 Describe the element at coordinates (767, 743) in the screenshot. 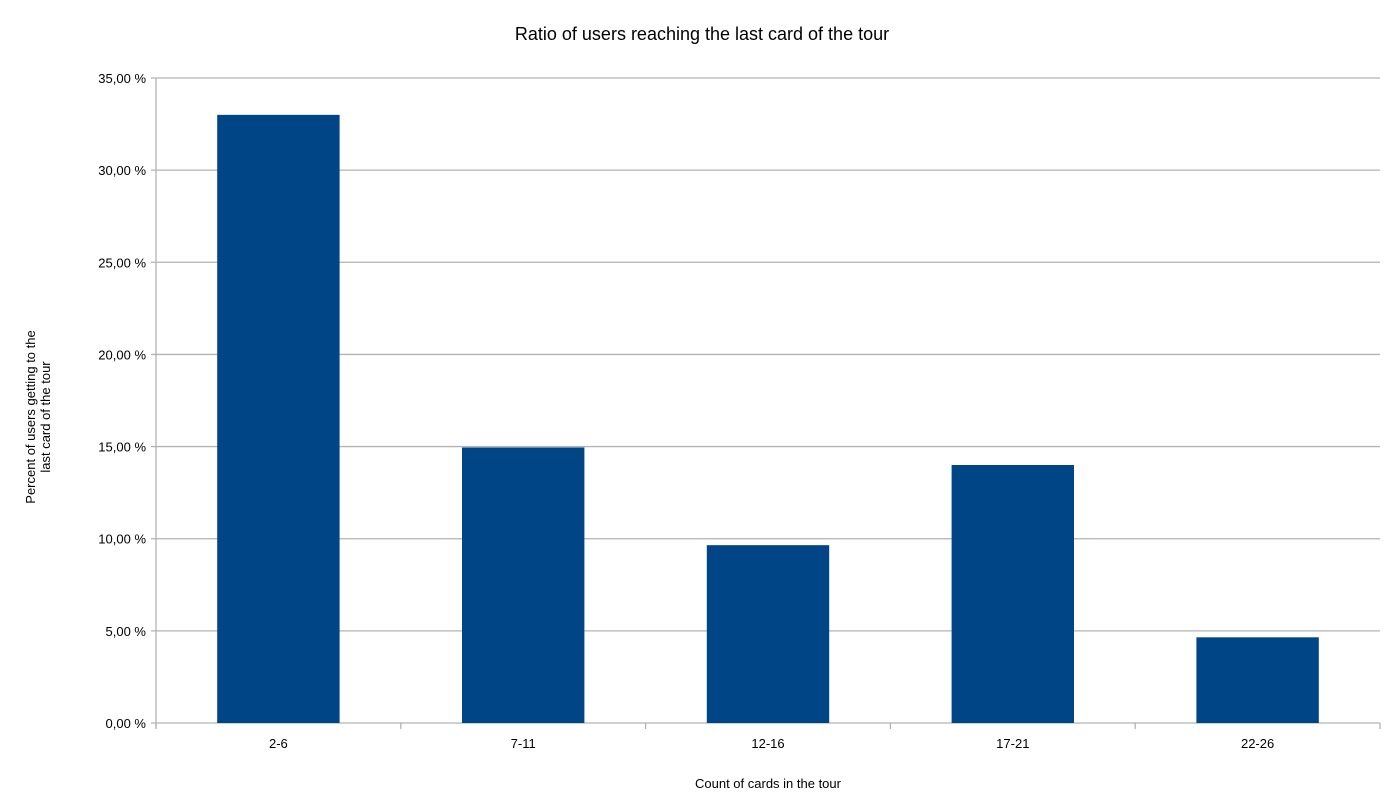

I see `x-tick-label: 12-16` at that location.